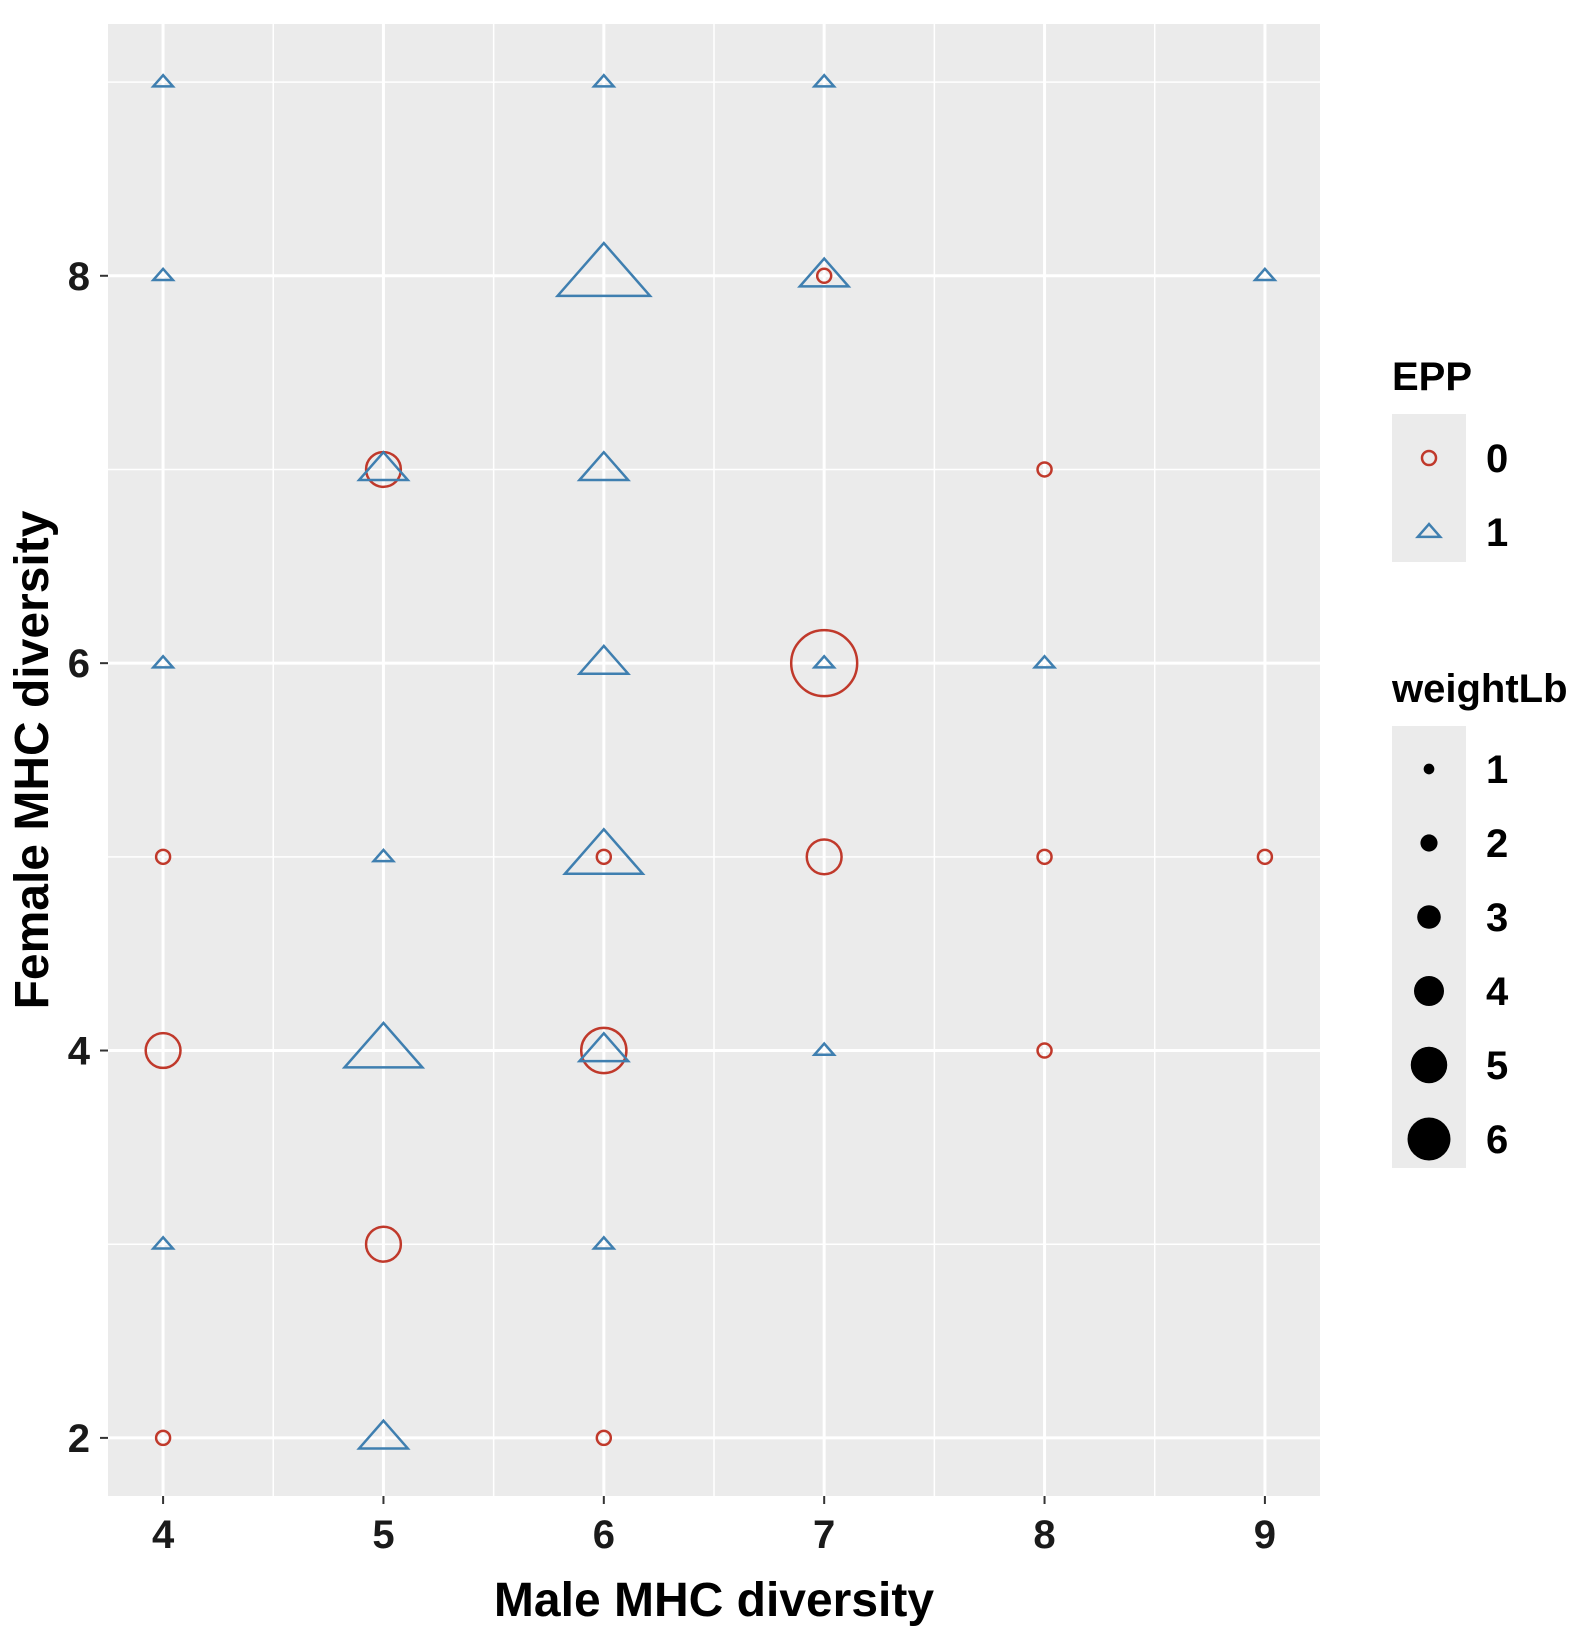 The width and height of the screenshot is (1594, 1646). I want to click on legend-weight-key-background, so click(1429, 947).